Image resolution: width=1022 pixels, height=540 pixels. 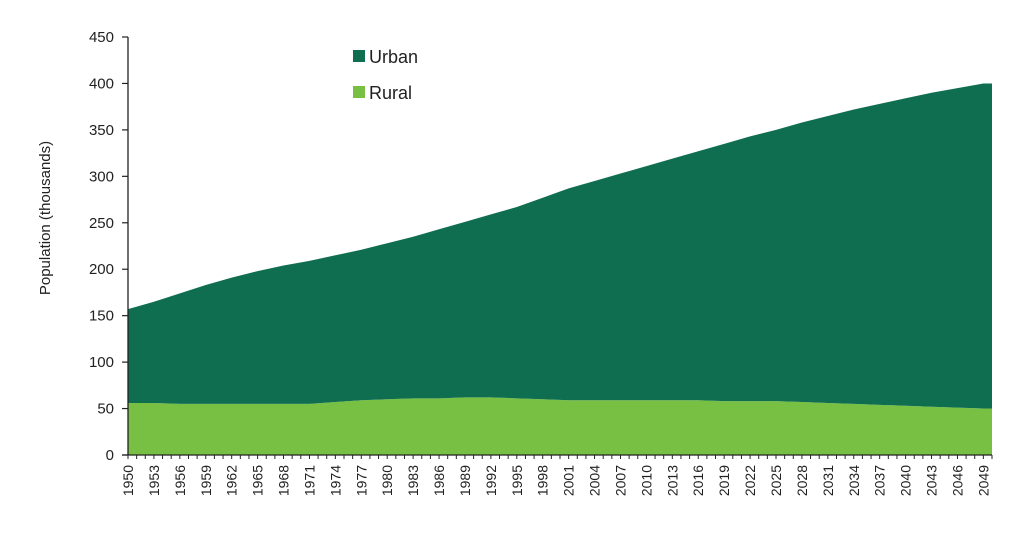 What do you see at coordinates (620, 480) in the screenshot?
I see `x-tick-label: 2007` at bounding box center [620, 480].